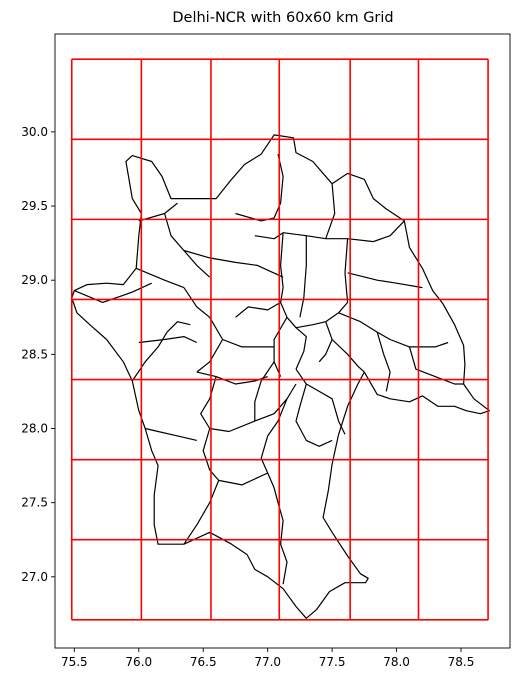  What do you see at coordinates (74, 662) in the screenshot?
I see `x-tick-label: 75.5` at bounding box center [74, 662].